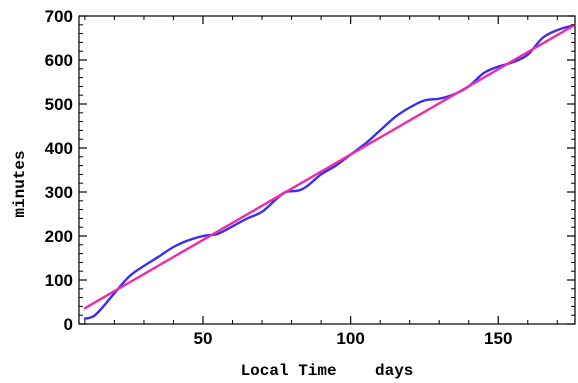 The image size is (578, 383). Describe the element at coordinates (20, 183) in the screenshot. I see `y-axis-title: minutes` at that location.